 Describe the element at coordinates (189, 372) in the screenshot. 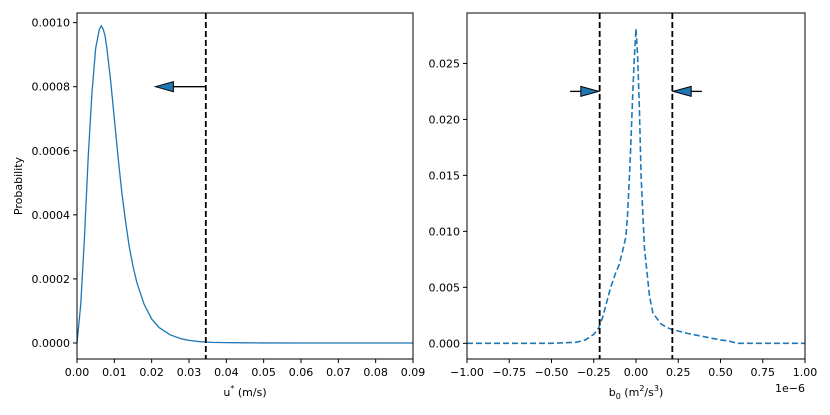

I see `left-xtick-label: 0.03` at that location.